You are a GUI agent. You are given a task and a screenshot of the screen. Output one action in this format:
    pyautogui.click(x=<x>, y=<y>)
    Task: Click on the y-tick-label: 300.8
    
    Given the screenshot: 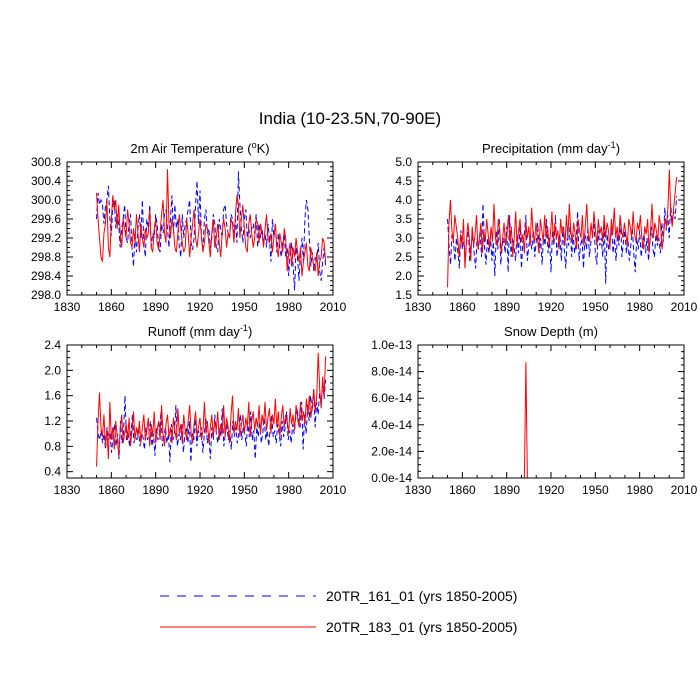 What is the action you would take?
    pyautogui.click(x=46, y=162)
    